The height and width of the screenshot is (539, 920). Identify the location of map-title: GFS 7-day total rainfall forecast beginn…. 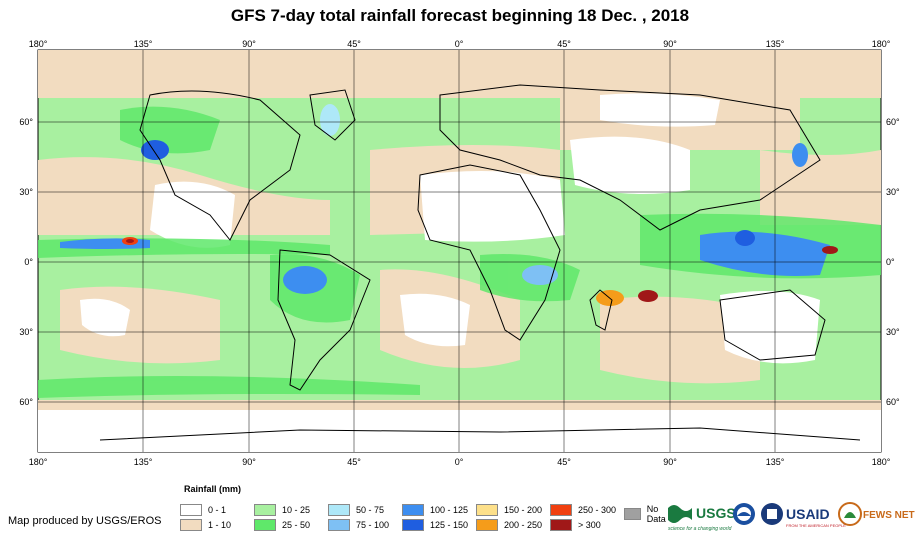
(460, 15).